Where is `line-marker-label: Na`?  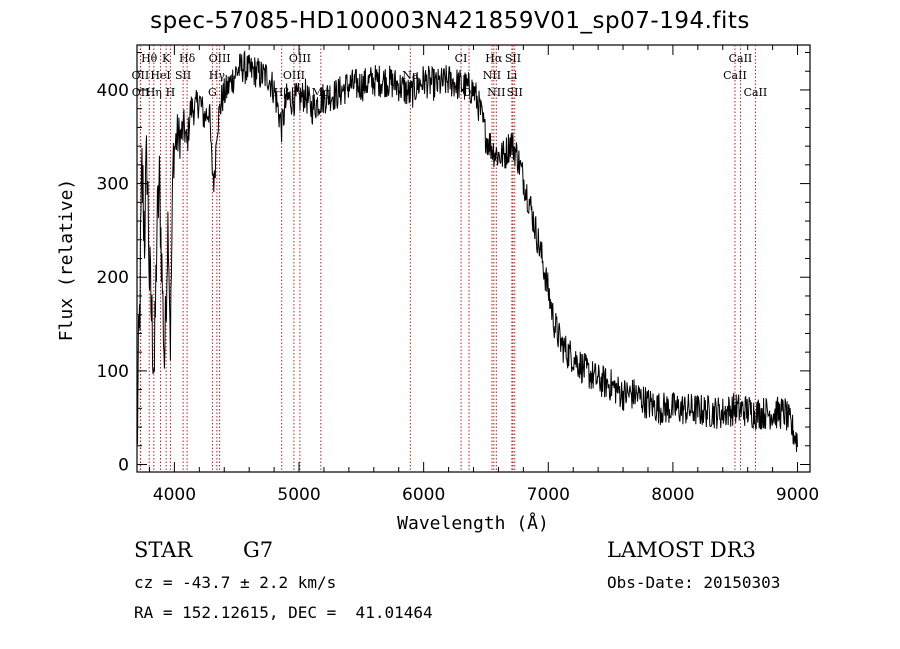
line-marker-label: Na is located at coordinates (410, 75).